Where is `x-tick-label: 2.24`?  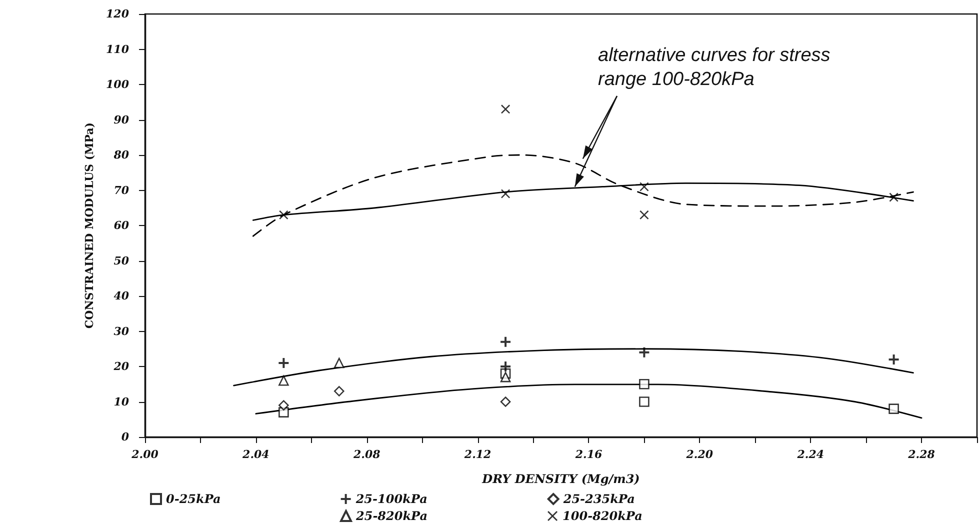 x-tick-label: 2.24 is located at coordinates (810, 454).